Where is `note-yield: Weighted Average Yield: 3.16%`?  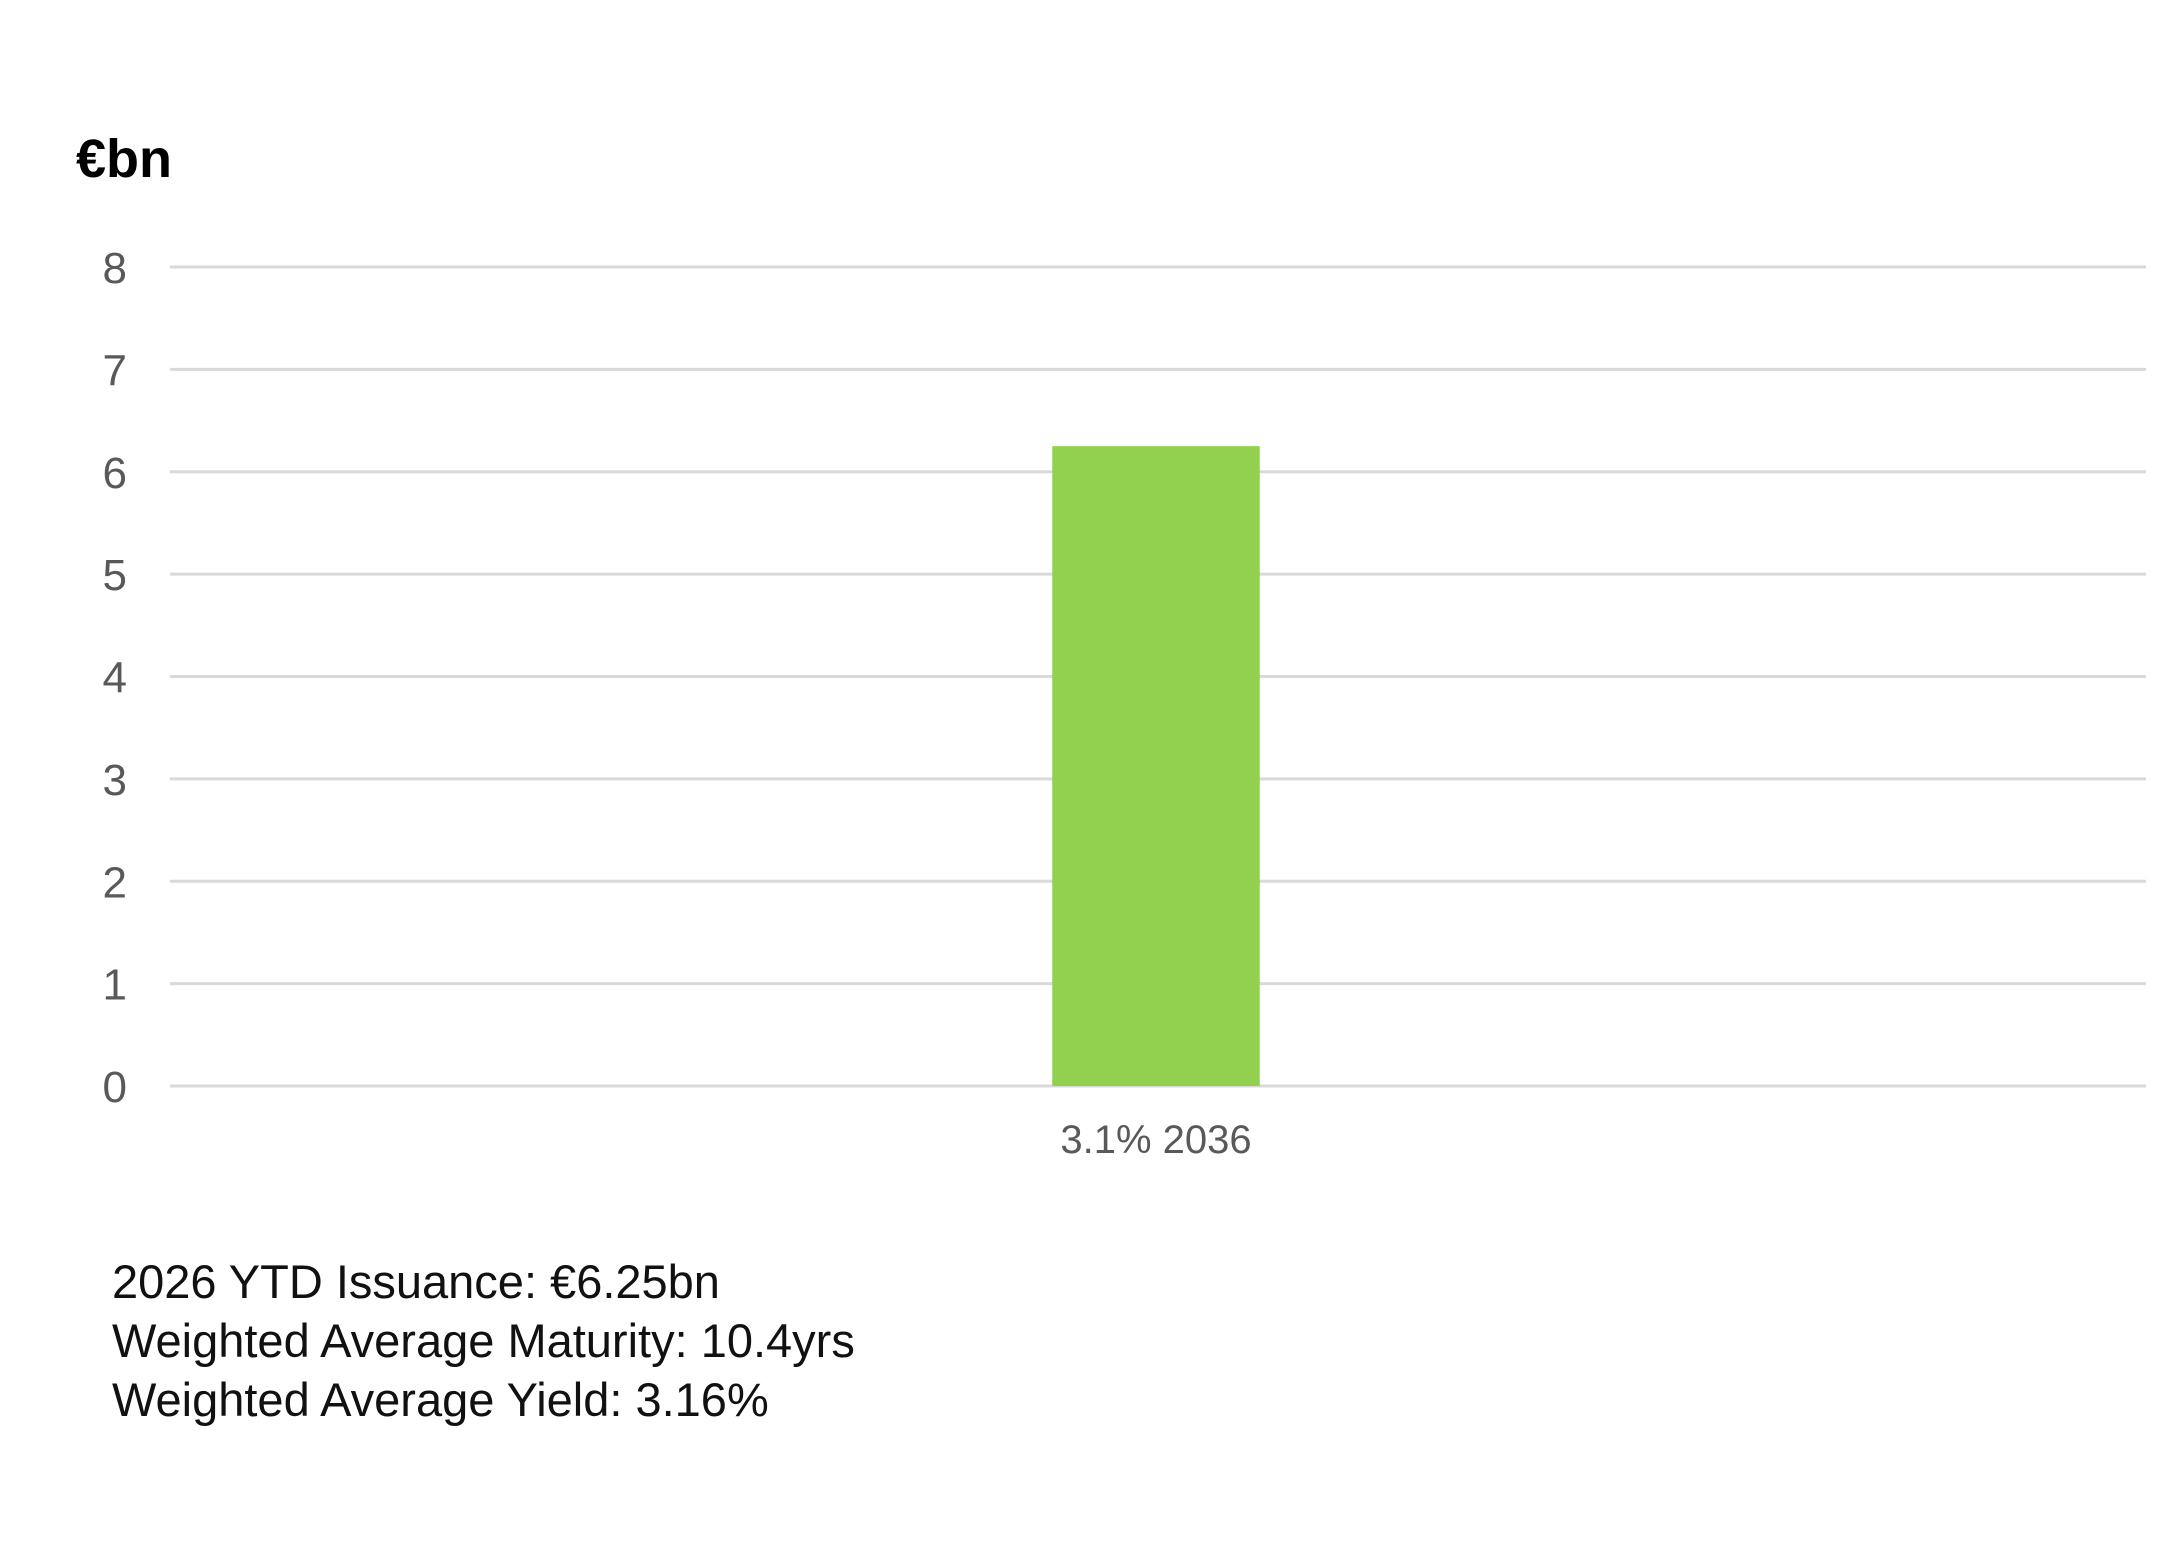 note-yield: Weighted Average Yield: 3.16% is located at coordinates (440, 1399).